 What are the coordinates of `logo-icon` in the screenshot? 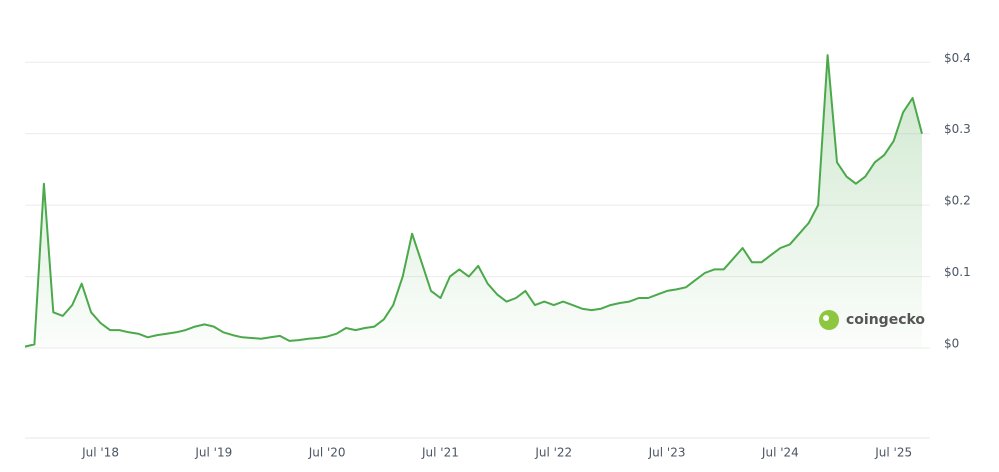 It's located at (829, 320).